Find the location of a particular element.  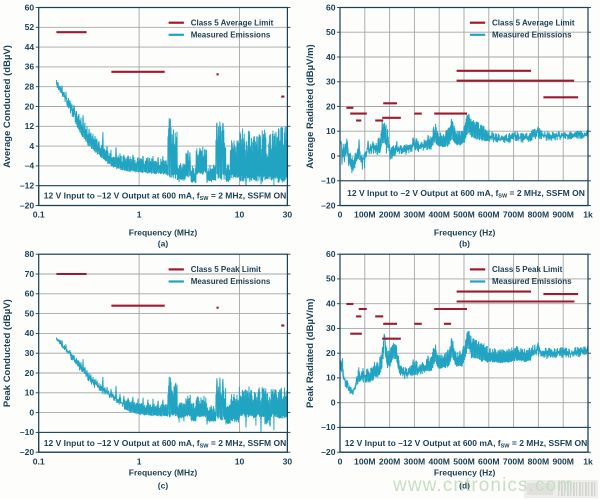

svg-text: 28 is located at coordinates (30, 86).